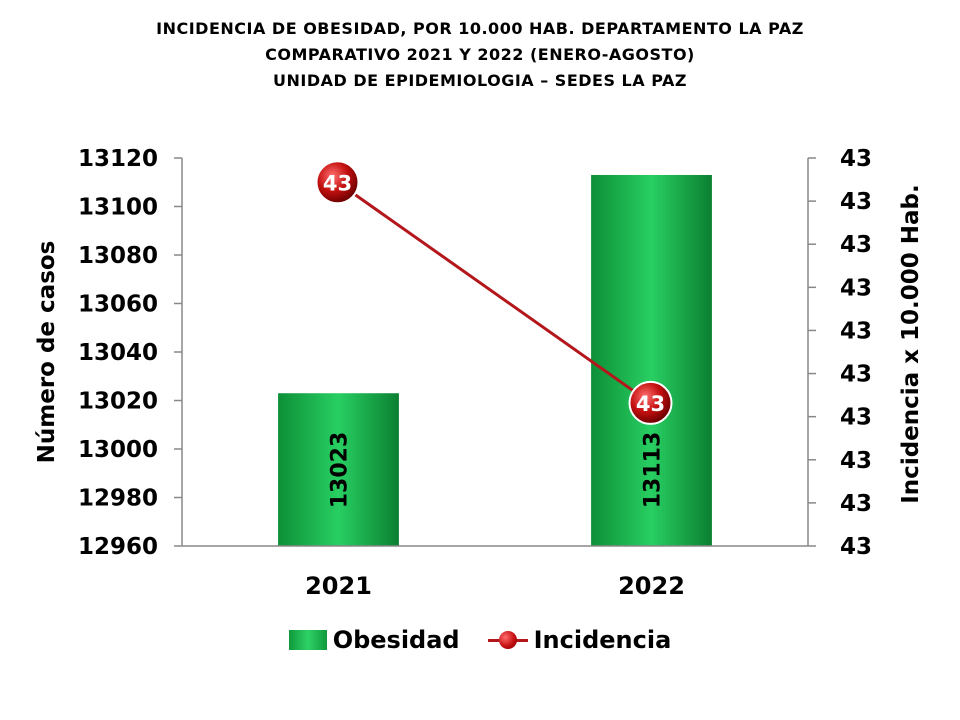 The height and width of the screenshot is (720, 960). I want to click on chart-title-line-3: UNIDAD DE EPIDEMIOLOGIA – SEDES LA PAZ, so click(480, 80).